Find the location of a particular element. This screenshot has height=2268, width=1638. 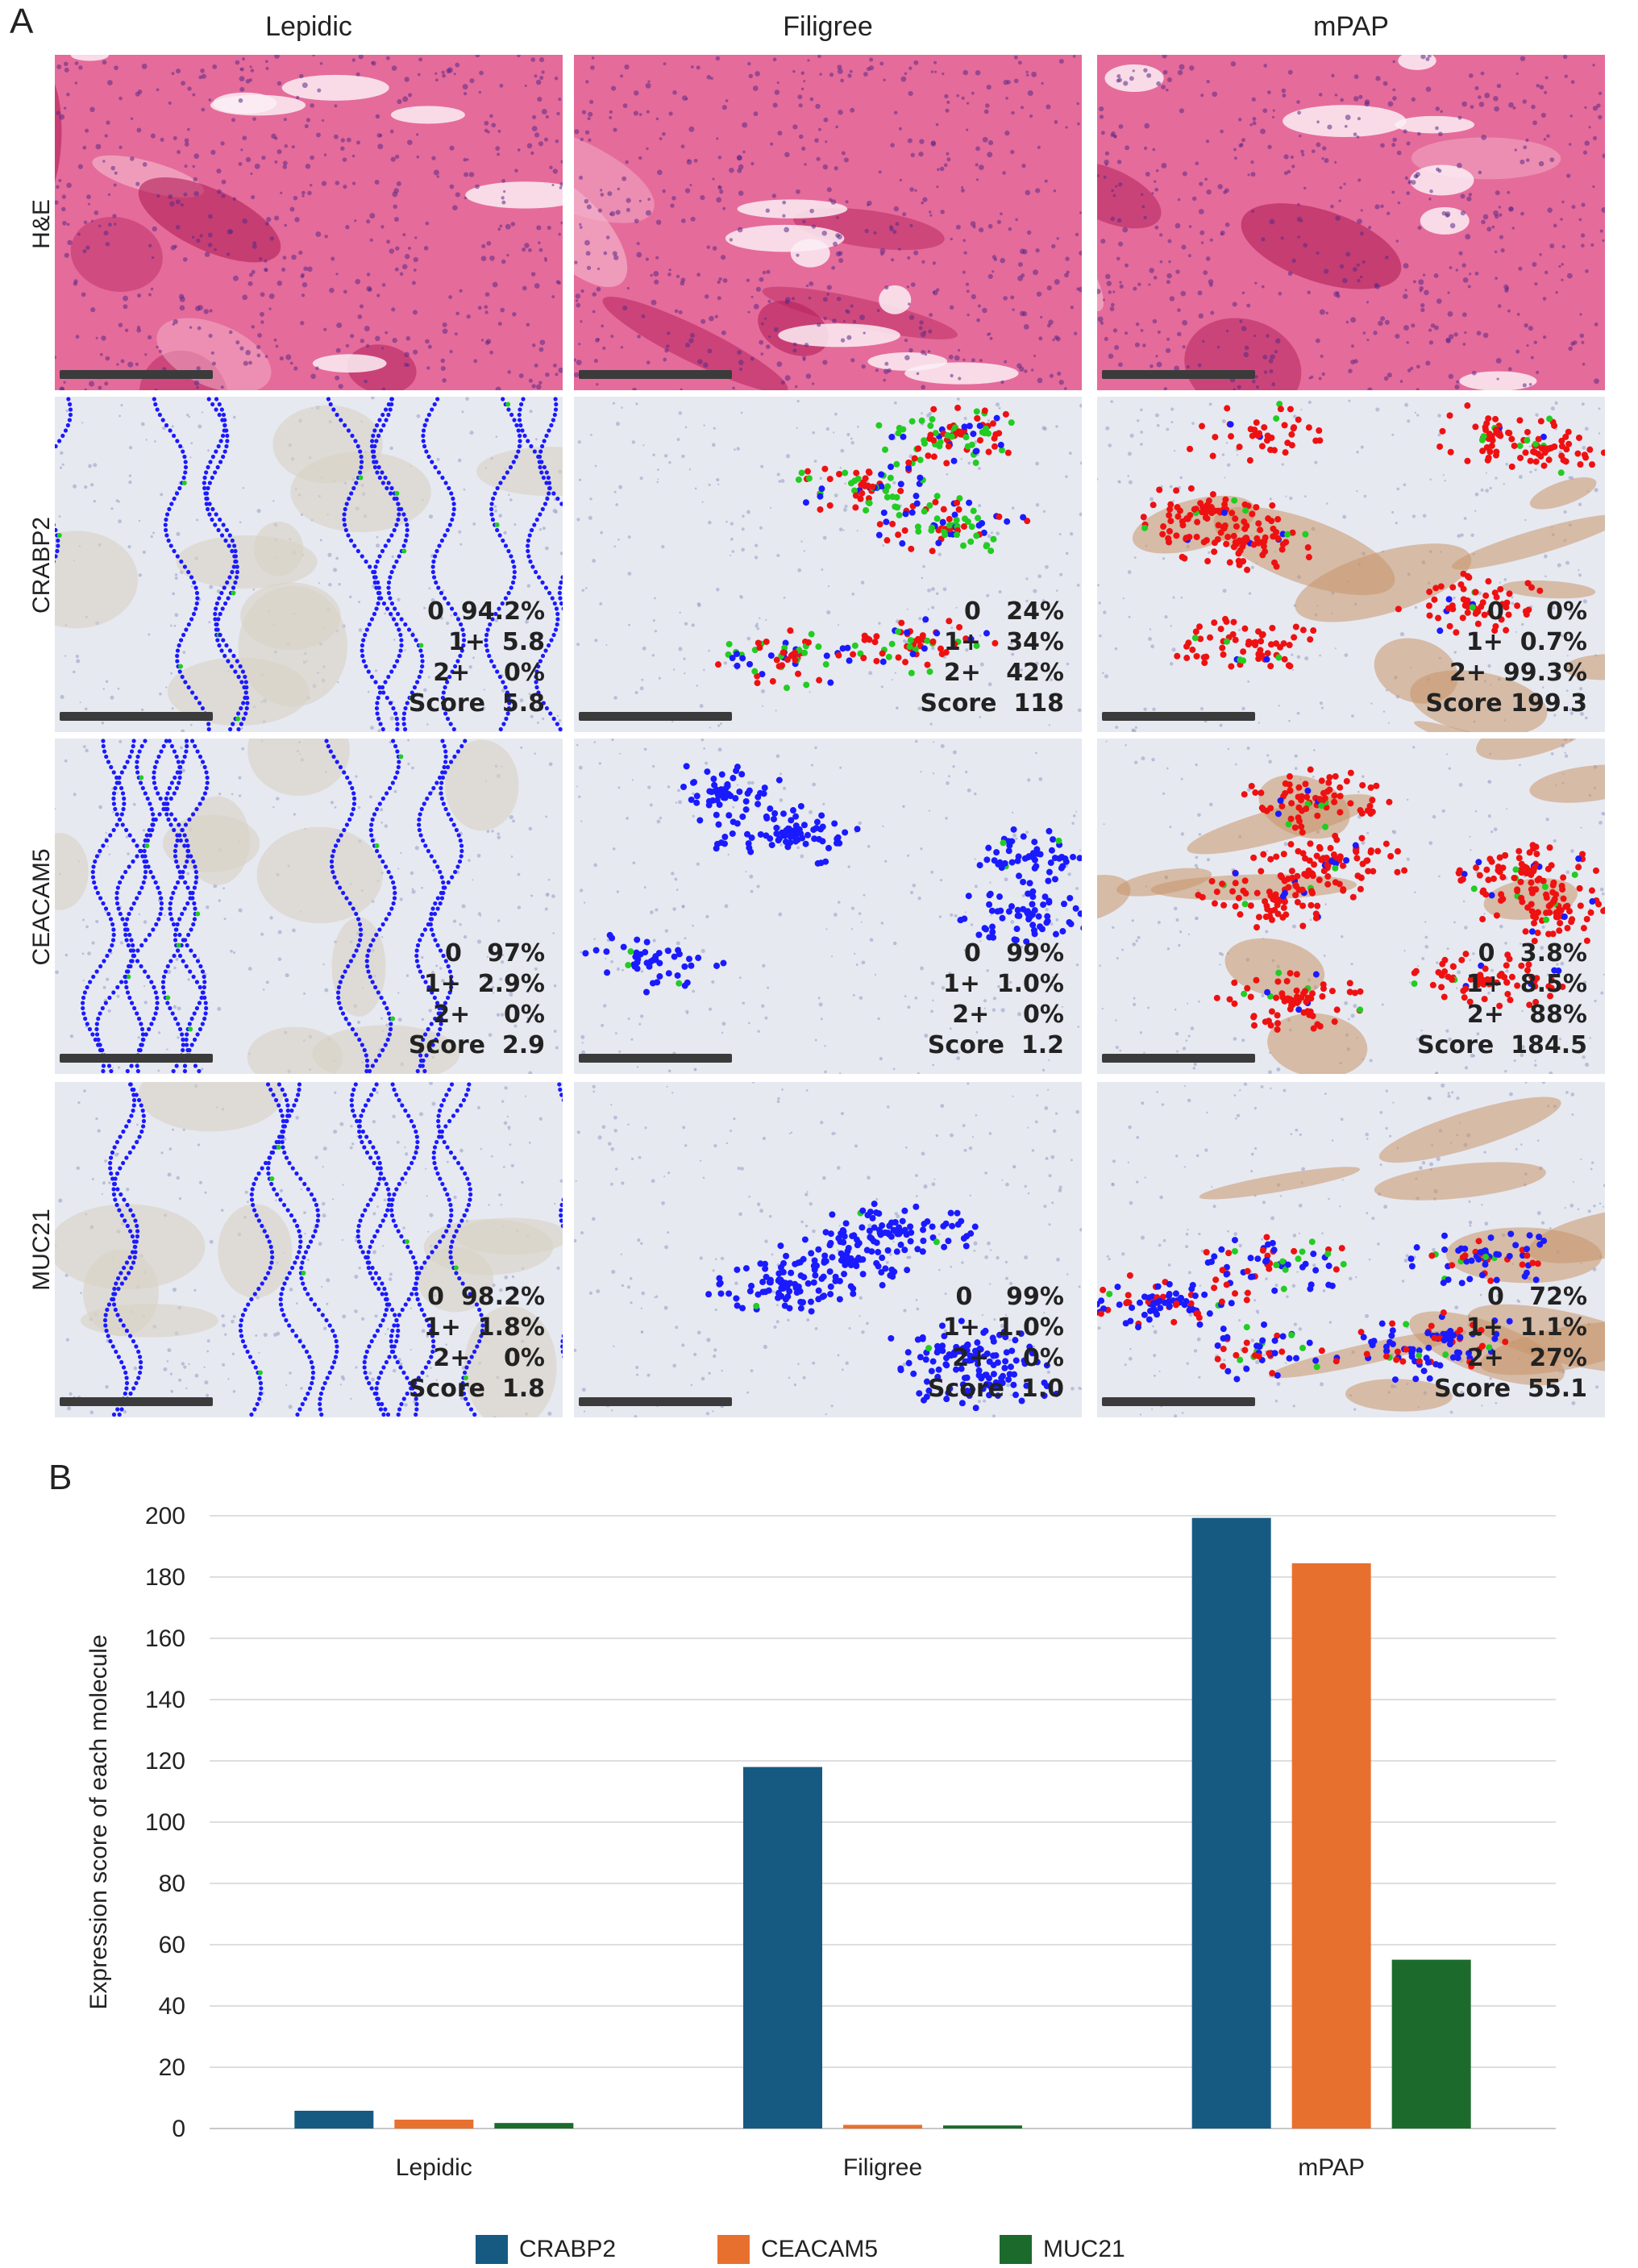

bar-ceacam5-filigree is located at coordinates (883, 2126).